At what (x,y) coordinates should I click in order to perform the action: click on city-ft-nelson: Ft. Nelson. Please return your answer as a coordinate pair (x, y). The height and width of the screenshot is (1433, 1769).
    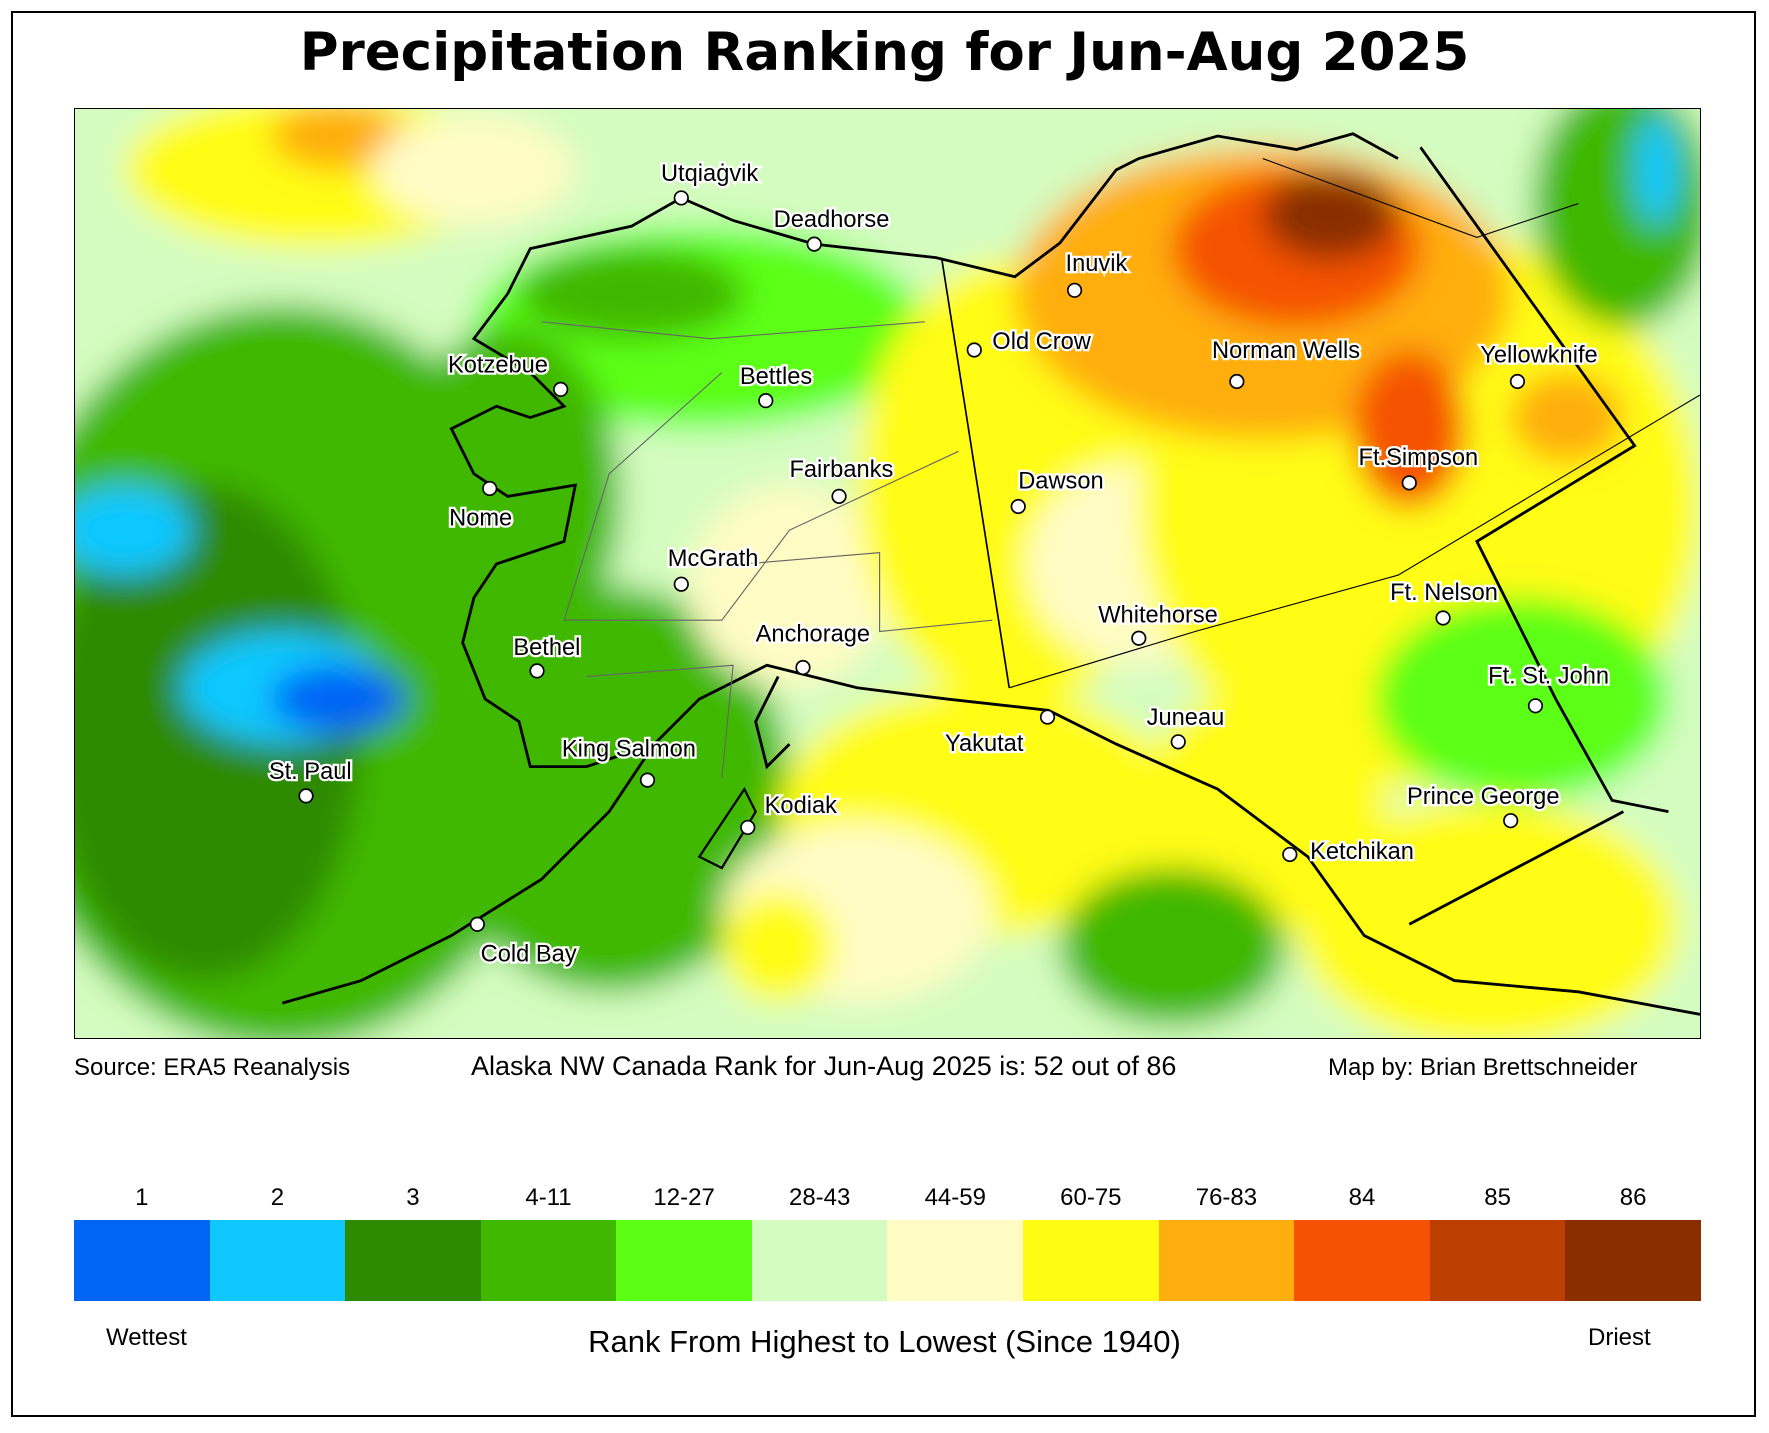
    Looking at the image, I should click on (1444, 602).